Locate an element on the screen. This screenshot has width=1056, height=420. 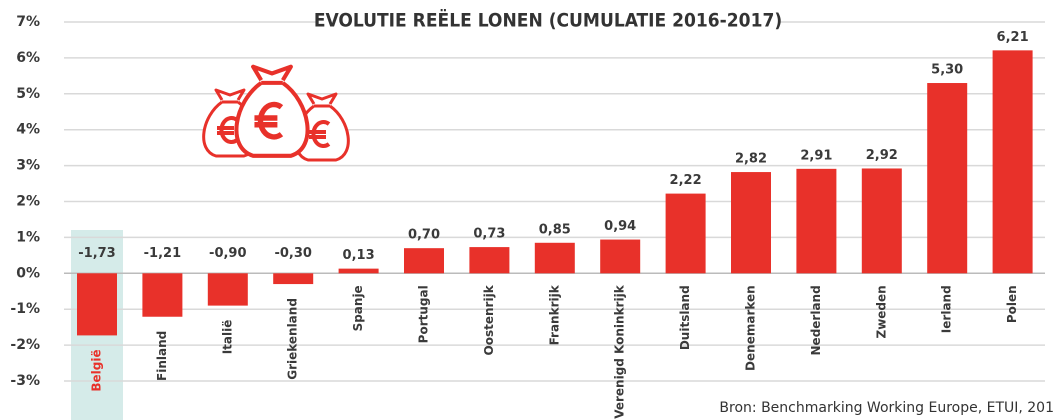
value-label: 0,85 is located at coordinates (555, 229).